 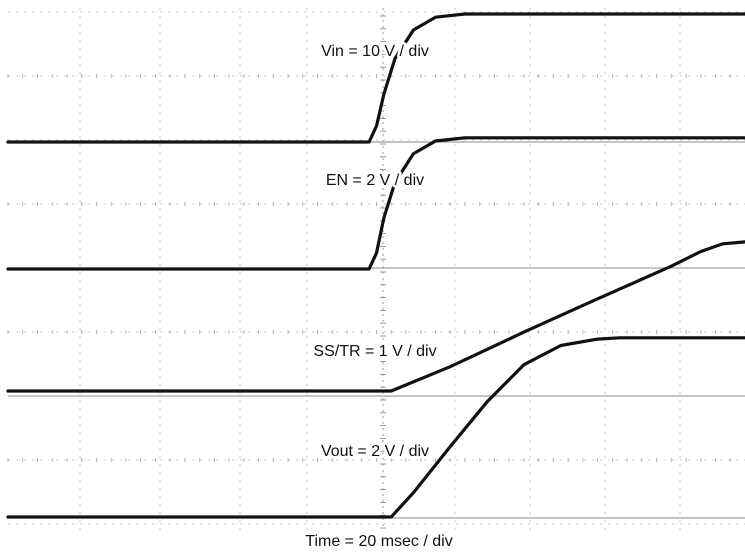 What do you see at coordinates (378, 541) in the screenshot?
I see `time-scale-label: Time = 20 msec / div` at bounding box center [378, 541].